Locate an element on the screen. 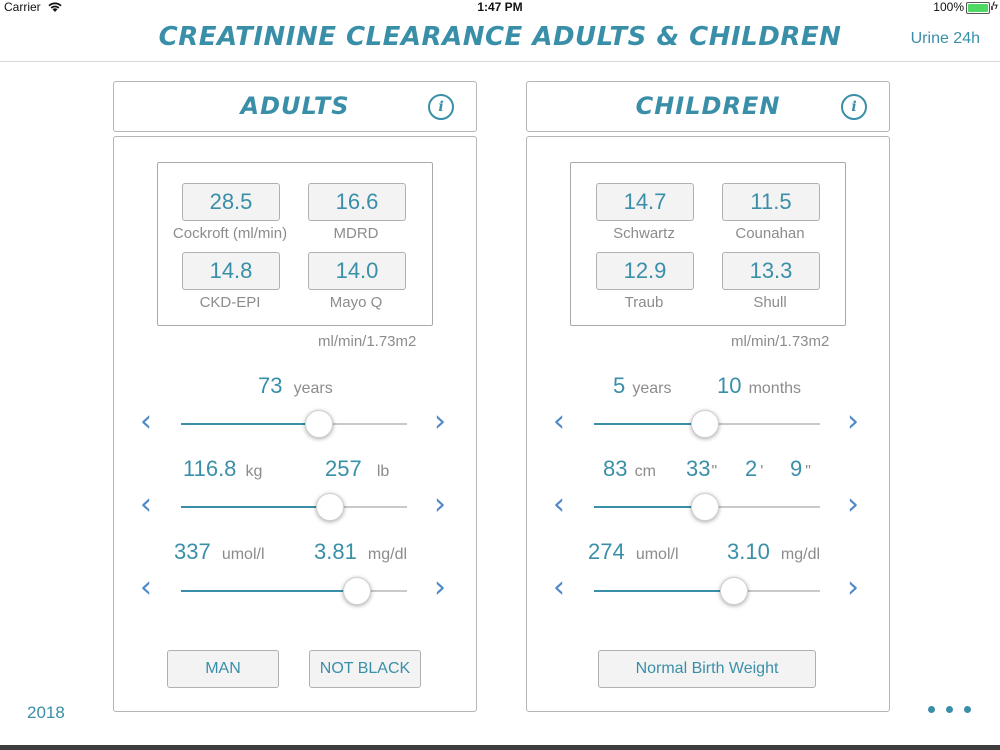  traub-label: Traub is located at coordinates (644, 302).